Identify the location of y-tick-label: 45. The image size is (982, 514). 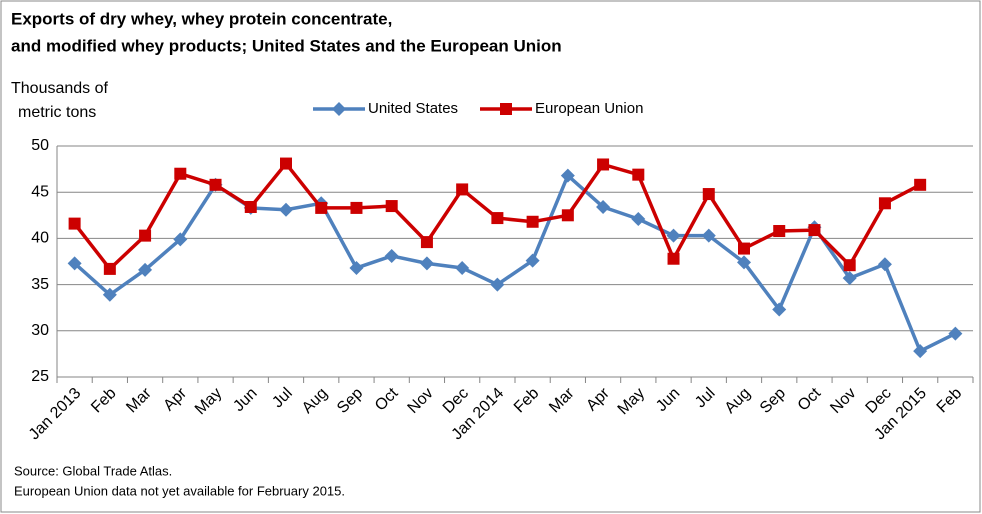
(40, 191).